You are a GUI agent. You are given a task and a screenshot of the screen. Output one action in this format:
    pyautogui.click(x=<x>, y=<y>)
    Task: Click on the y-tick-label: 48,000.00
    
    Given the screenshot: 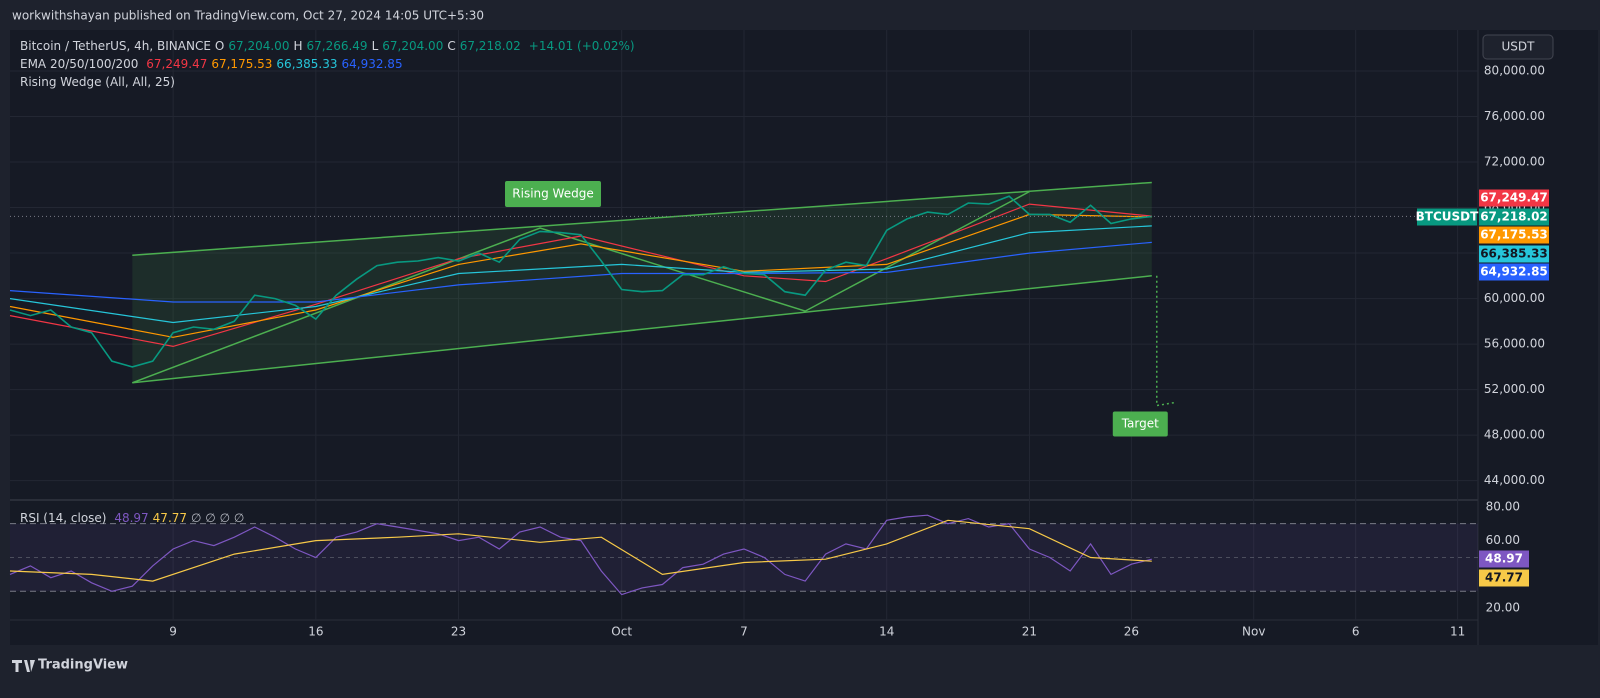 What is the action you would take?
    pyautogui.click(x=1514, y=435)
    